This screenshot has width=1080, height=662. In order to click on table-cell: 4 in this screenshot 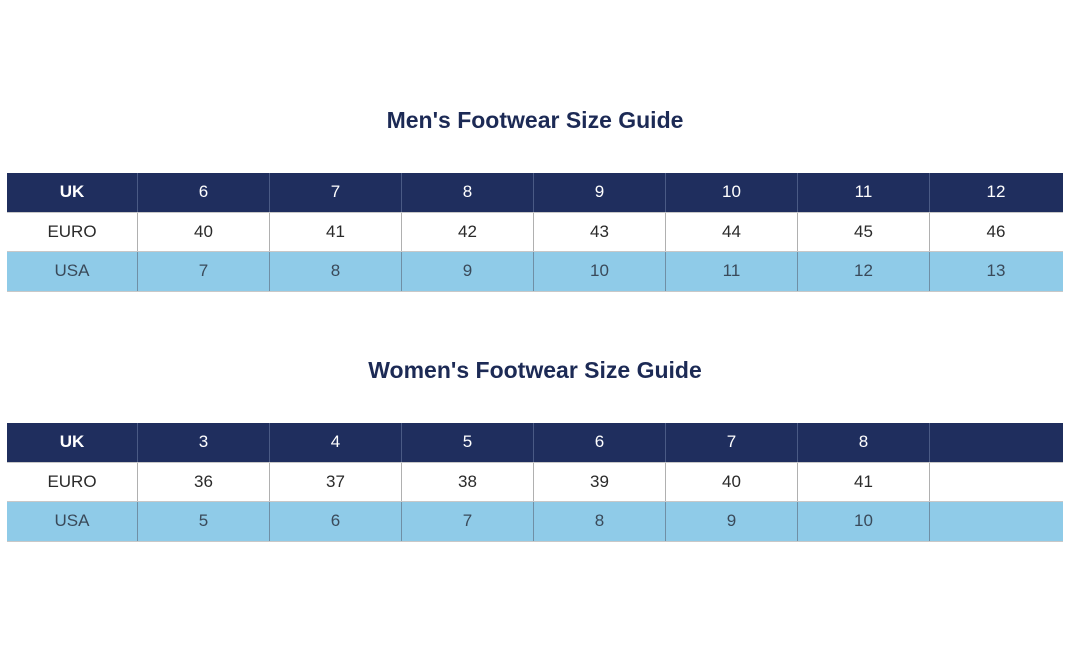, I will do `click(336, 442)`.